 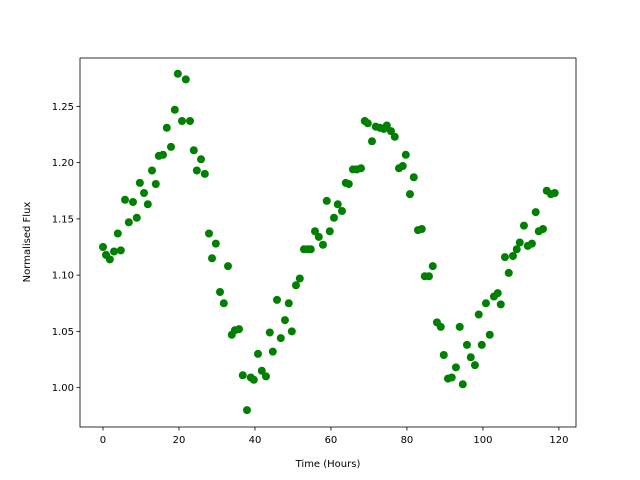 I want to click on y-tick-label: 1.05, so click(x=63, y=332).